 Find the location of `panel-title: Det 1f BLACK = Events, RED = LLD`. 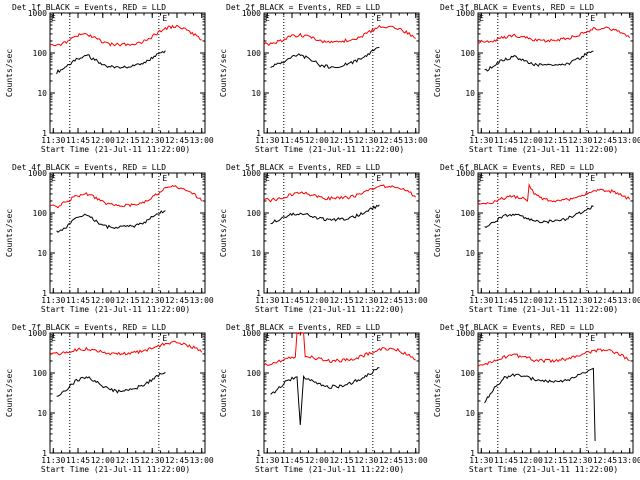

panel-title: Det 1f BLACK = Events, RED = LLD is located at coordinates (89, 7).